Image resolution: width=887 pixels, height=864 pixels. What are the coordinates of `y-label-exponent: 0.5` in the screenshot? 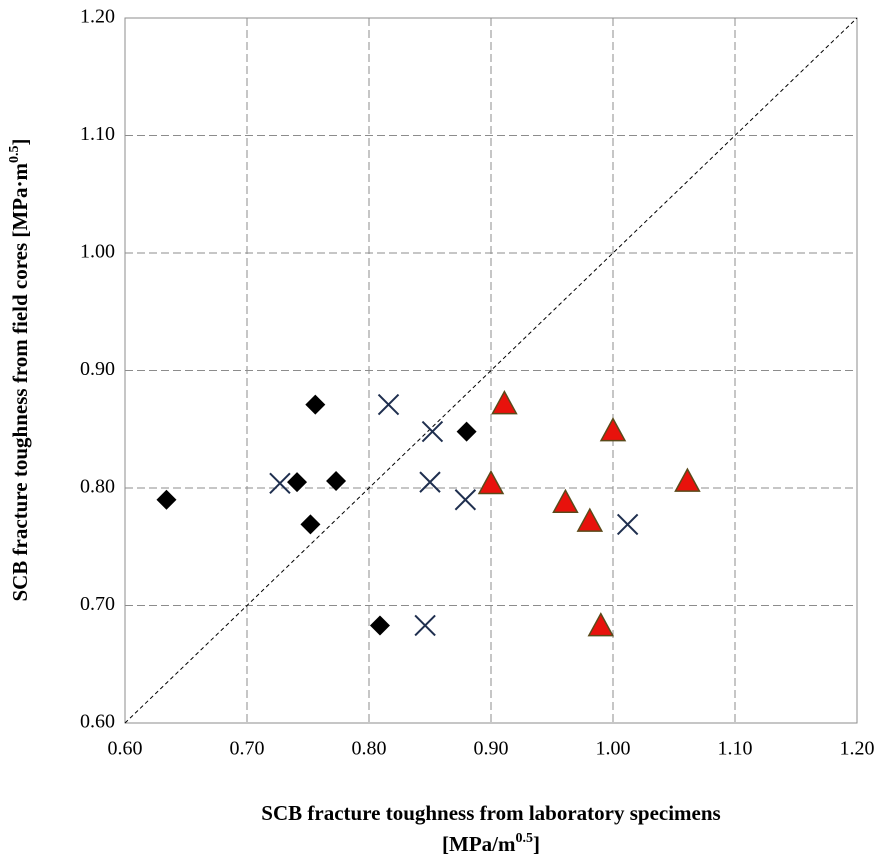 It's located at (14, 154).